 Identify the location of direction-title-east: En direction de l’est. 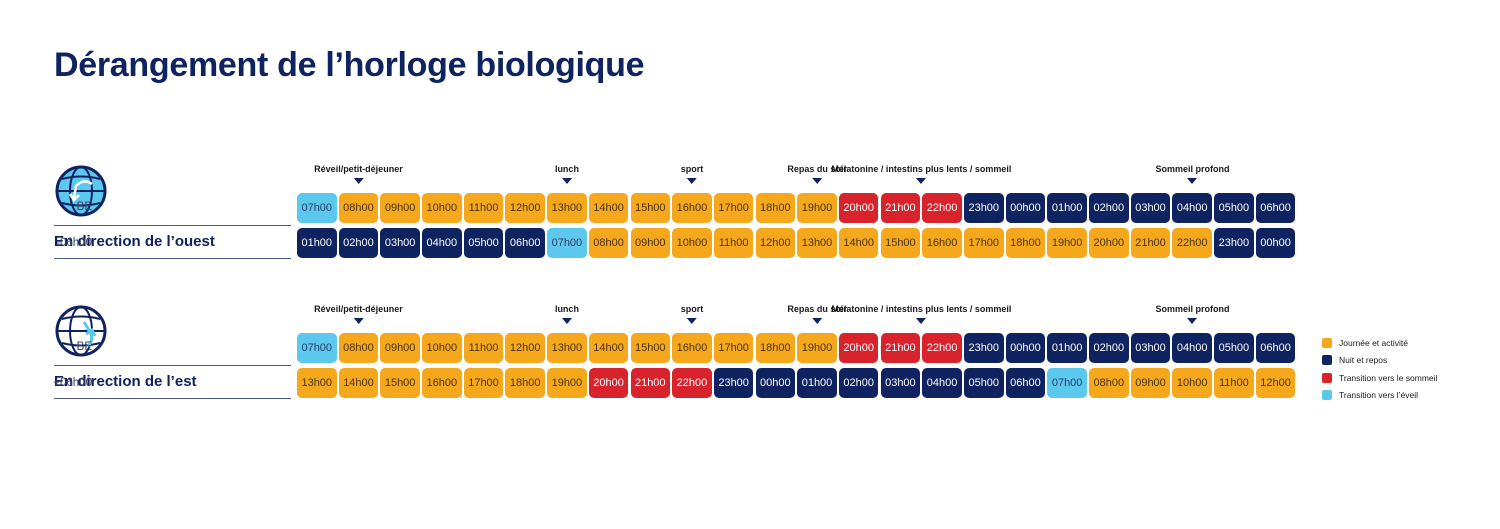
(125, 381).